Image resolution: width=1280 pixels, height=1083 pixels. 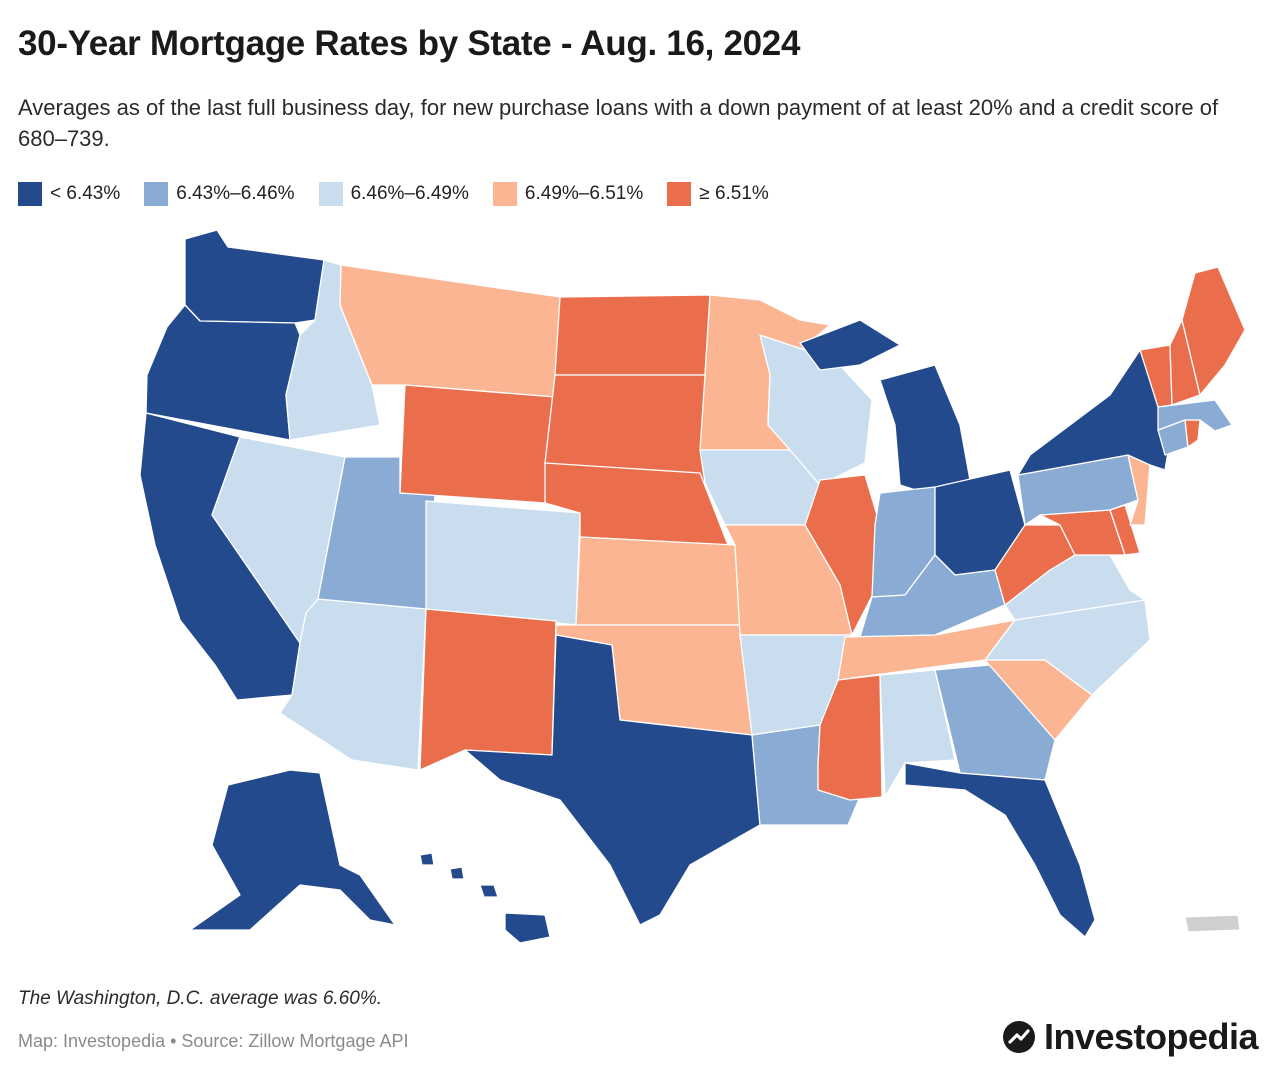 What do you see at coordinates (1151, 1036) in the screenshot?
I see `brand-name: Investopedia` at bounding box center [1151, 1036].